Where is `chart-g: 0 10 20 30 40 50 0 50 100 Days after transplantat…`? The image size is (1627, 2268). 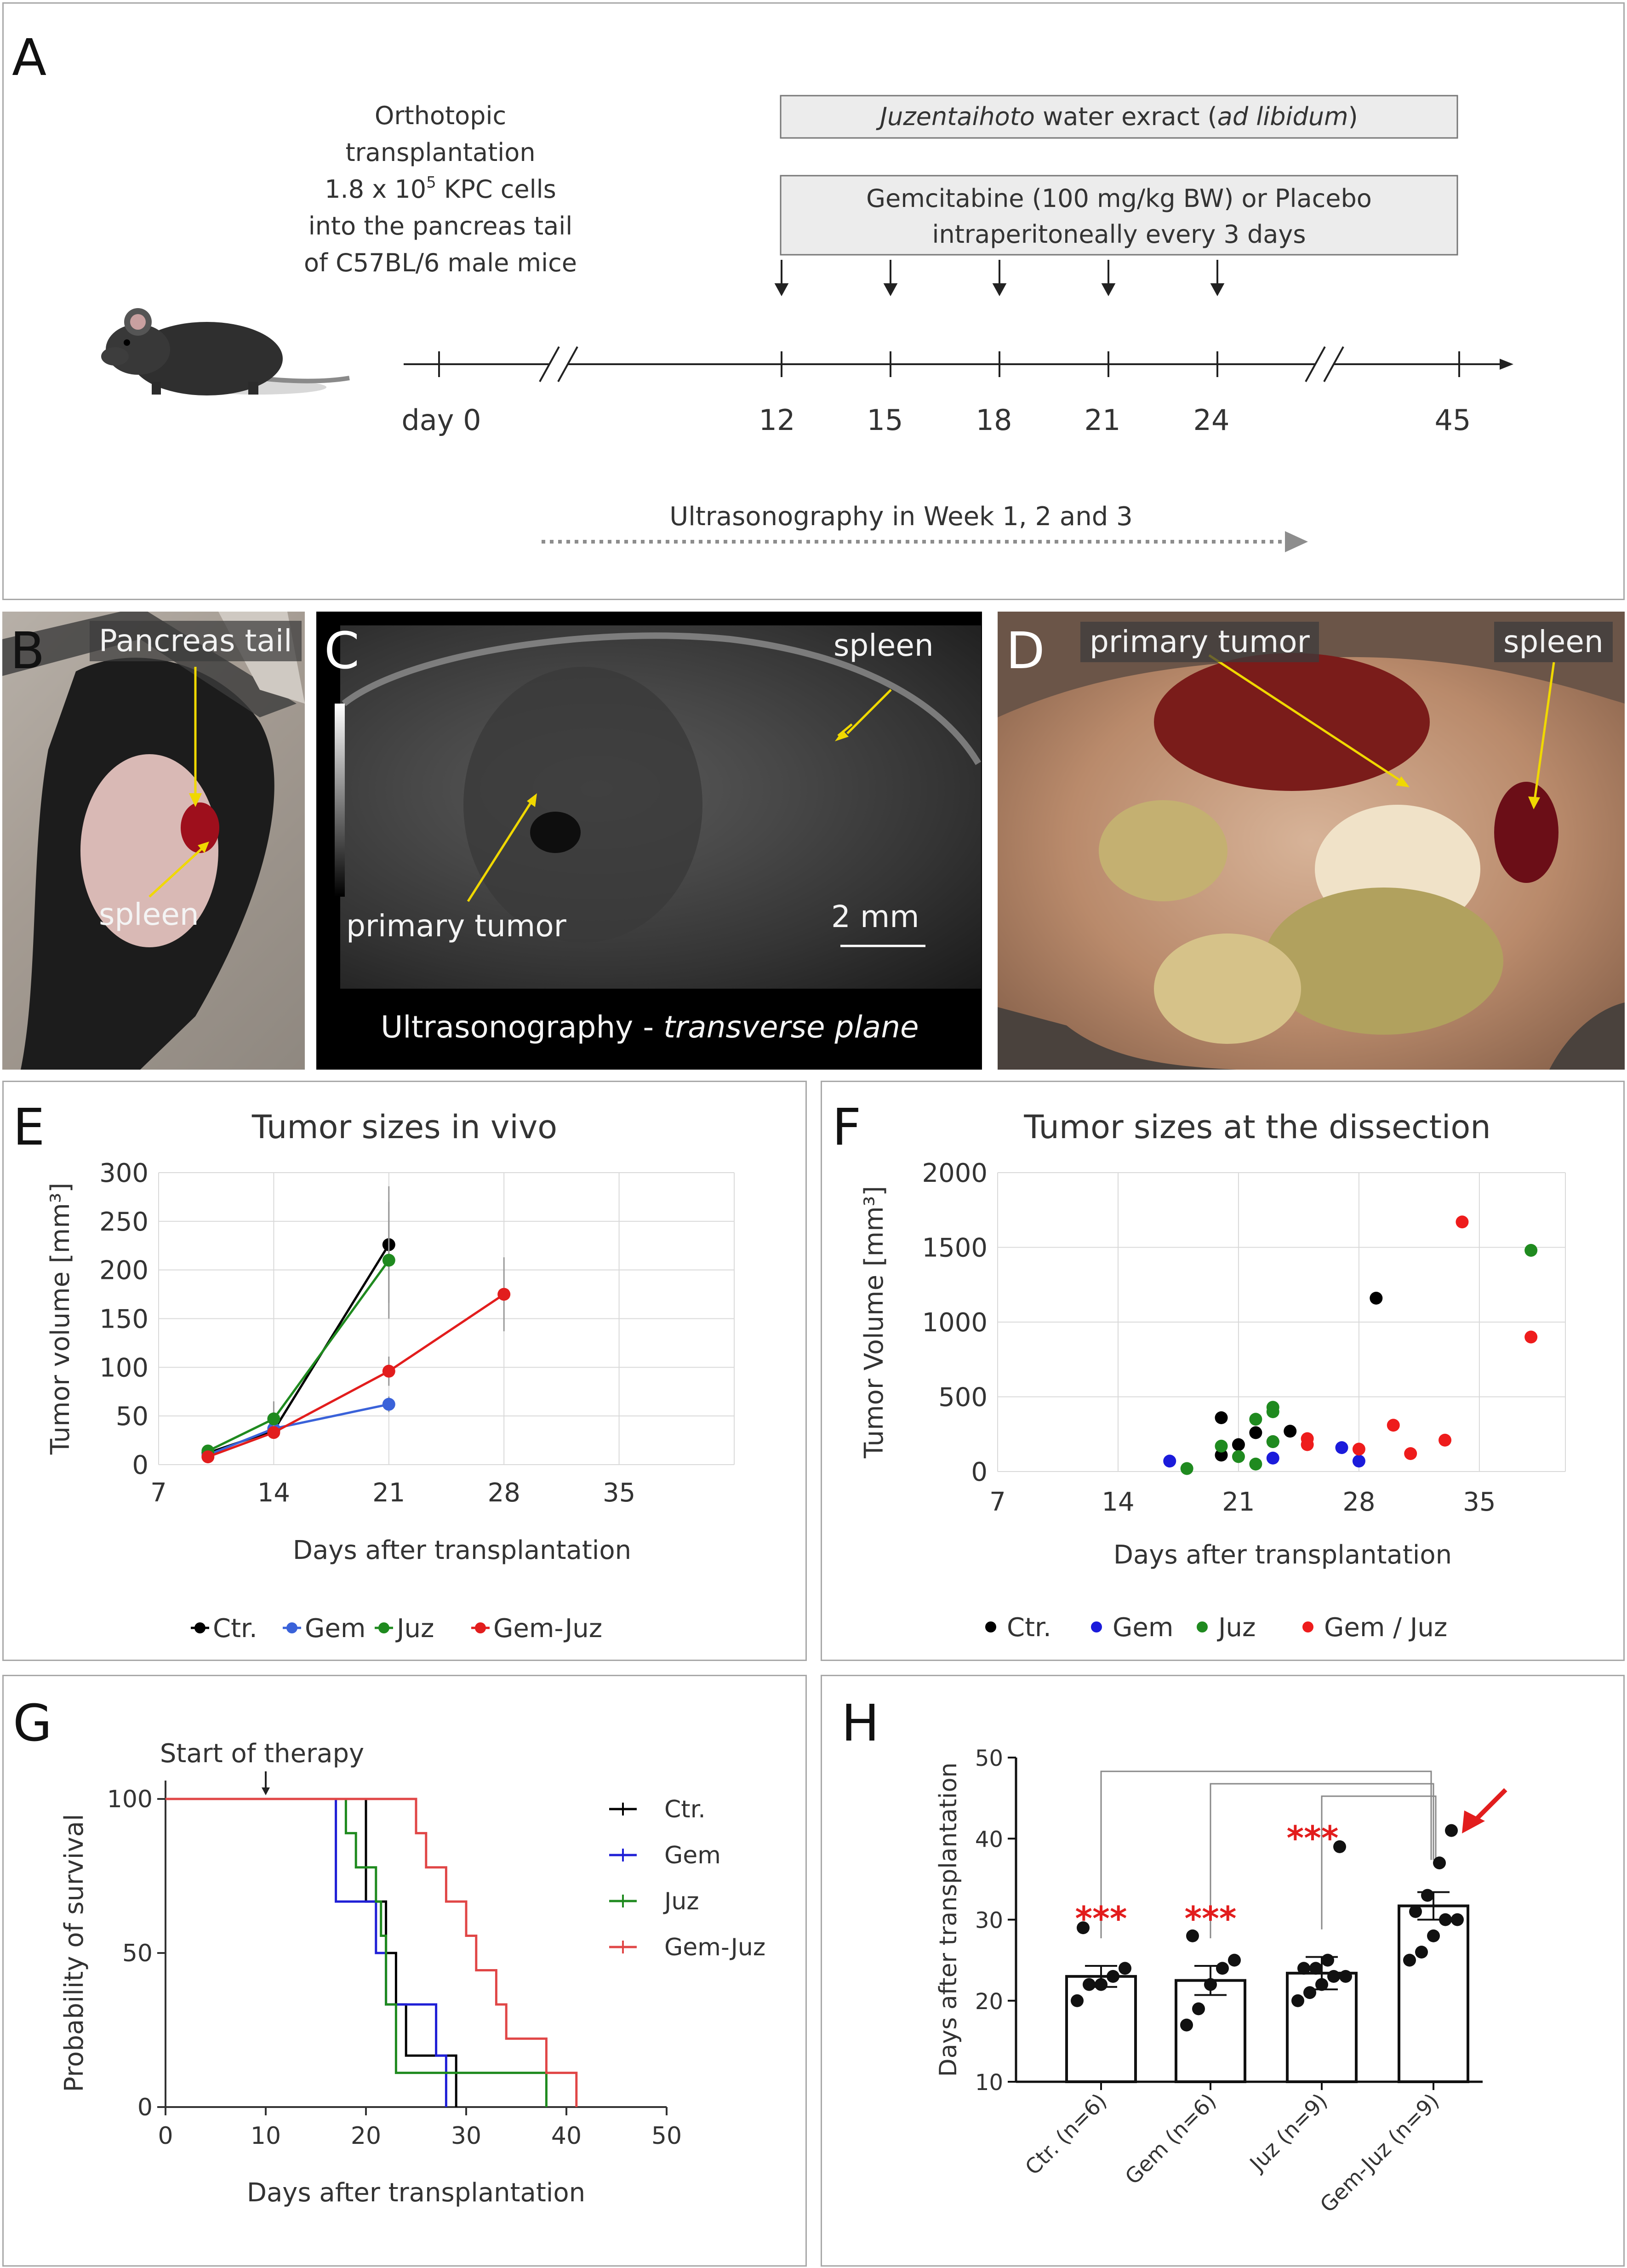
chart-g: 0 10 20 30 40 50 0 50 100 Days after transplantat… is located at coordinates (412, 1973).